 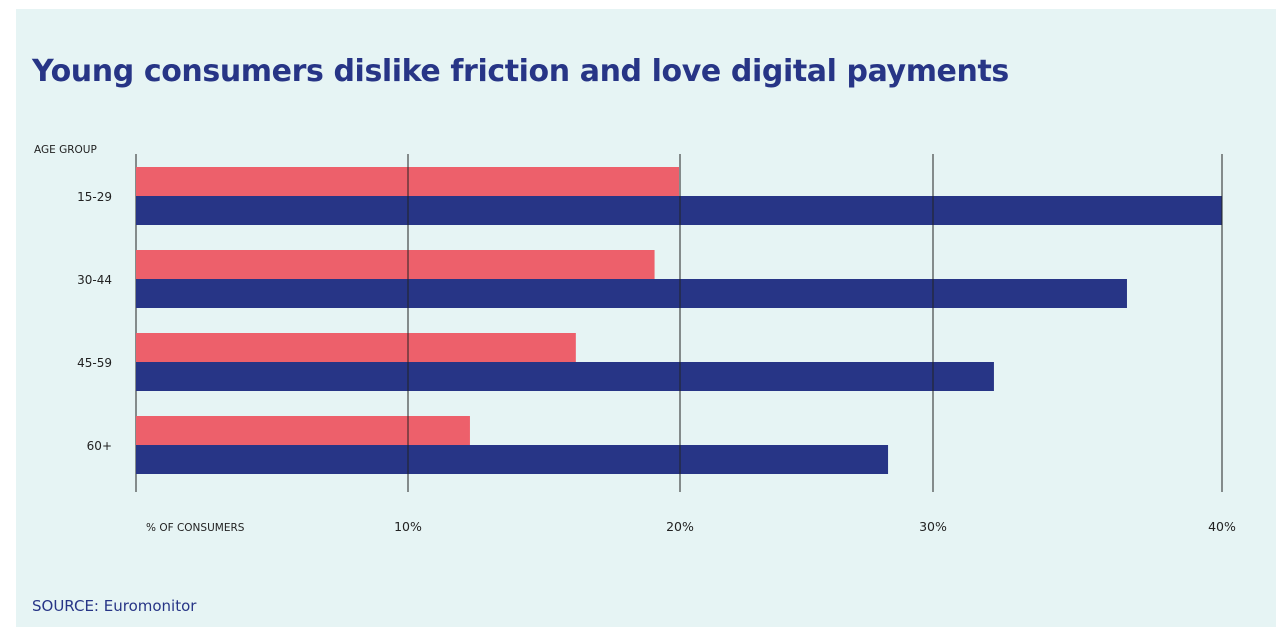 I want to click on source-note: SOURCE: Euromonitor, so click(x=114, y=606).